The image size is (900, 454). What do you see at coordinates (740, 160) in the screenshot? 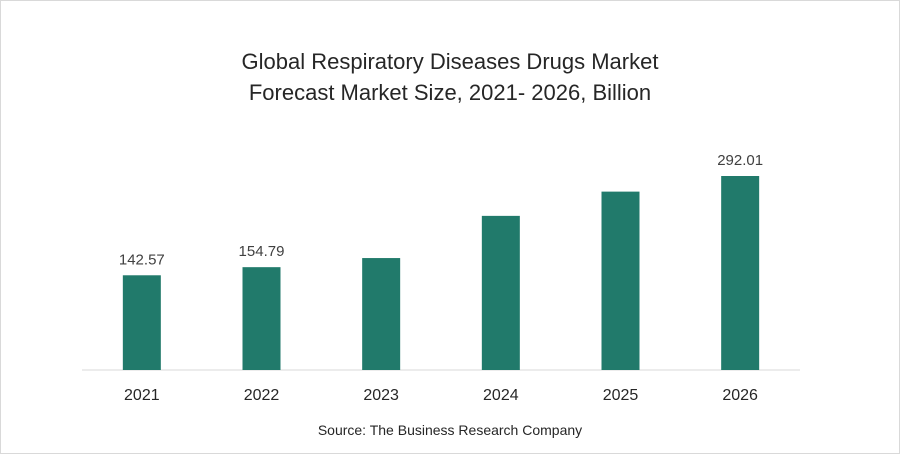
I see `data-label-2026: 292.01` at bounding box center [740, 160].